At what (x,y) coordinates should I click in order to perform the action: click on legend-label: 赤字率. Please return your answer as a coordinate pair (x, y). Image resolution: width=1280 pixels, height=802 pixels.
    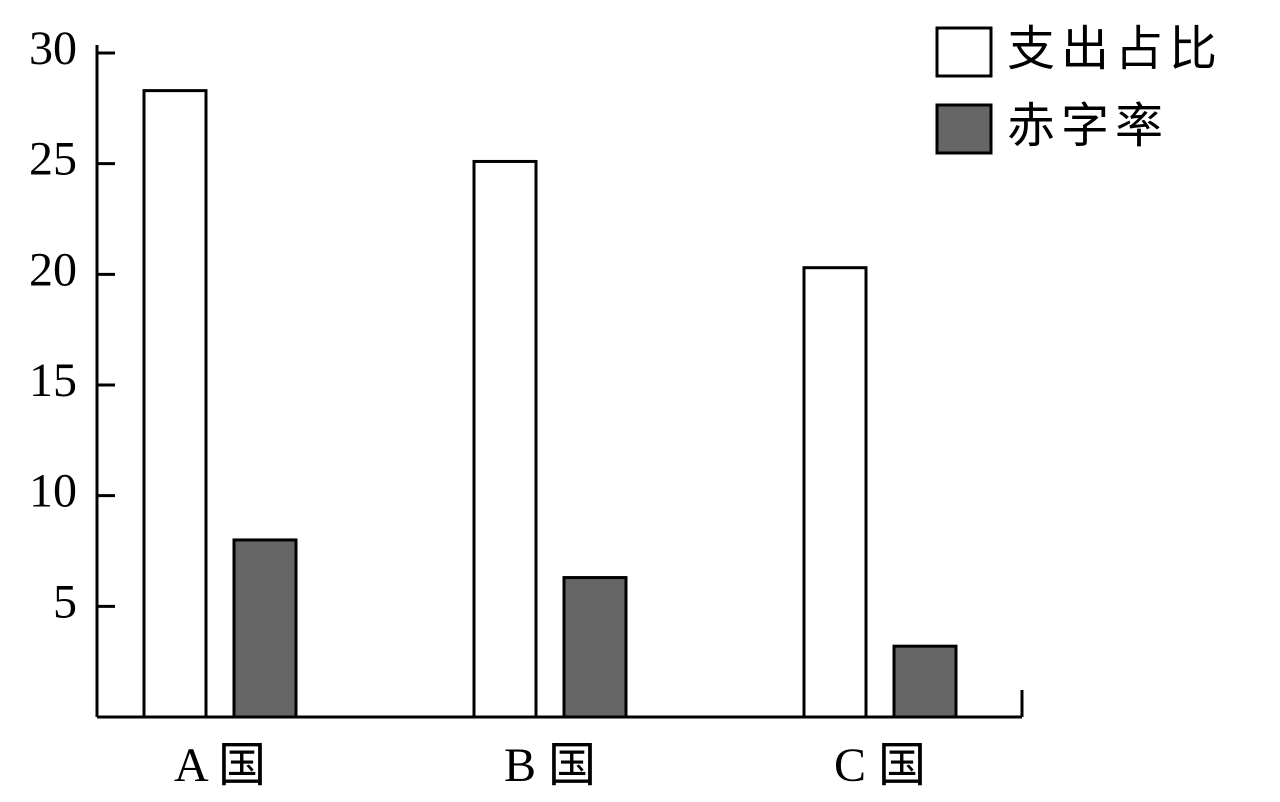
    Looking at the image, I should click on (1088, 126).